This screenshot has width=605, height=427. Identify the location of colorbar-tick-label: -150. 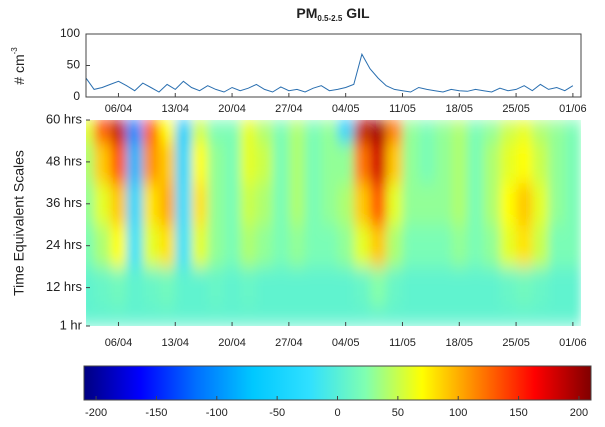
(156, 413).